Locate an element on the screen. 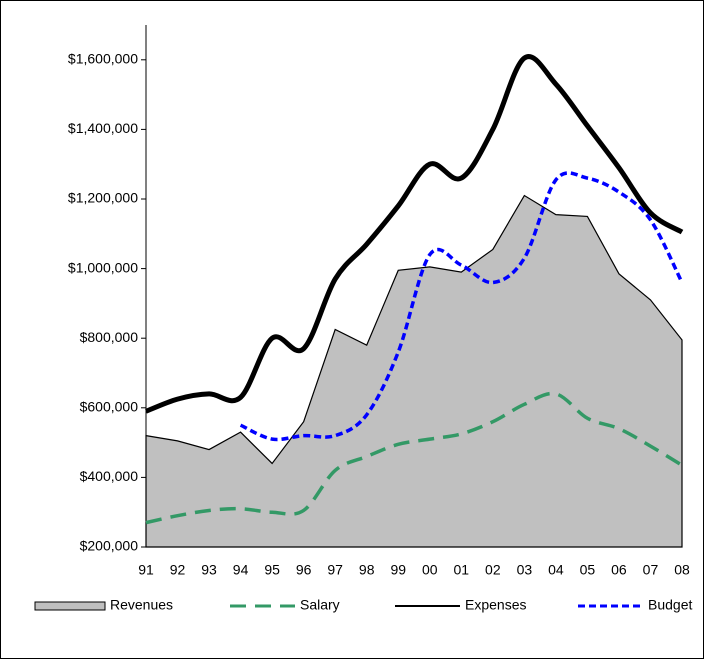 The image size is (705, 665). x-tick-label: 07 is located at coordinates (651, 570).